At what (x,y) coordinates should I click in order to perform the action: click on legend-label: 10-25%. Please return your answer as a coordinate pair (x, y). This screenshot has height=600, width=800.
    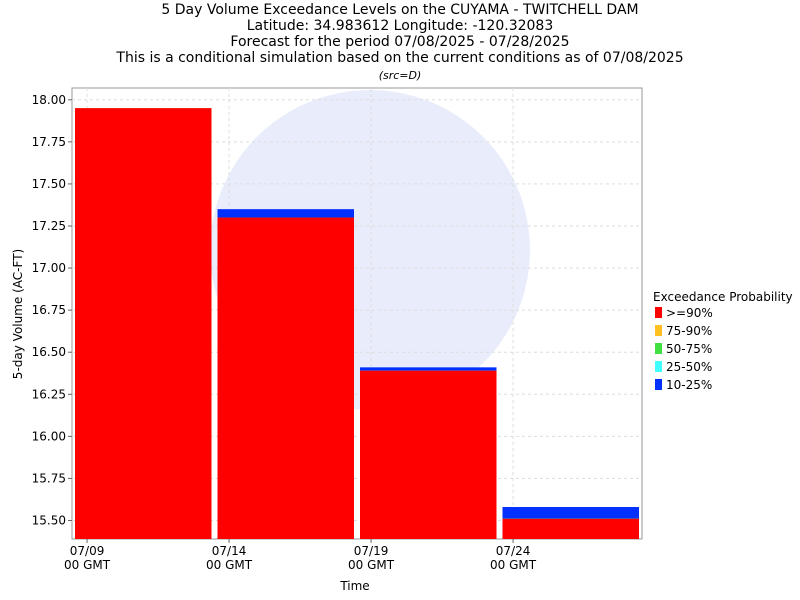
    Looking at the image, I should click on (689, 385).